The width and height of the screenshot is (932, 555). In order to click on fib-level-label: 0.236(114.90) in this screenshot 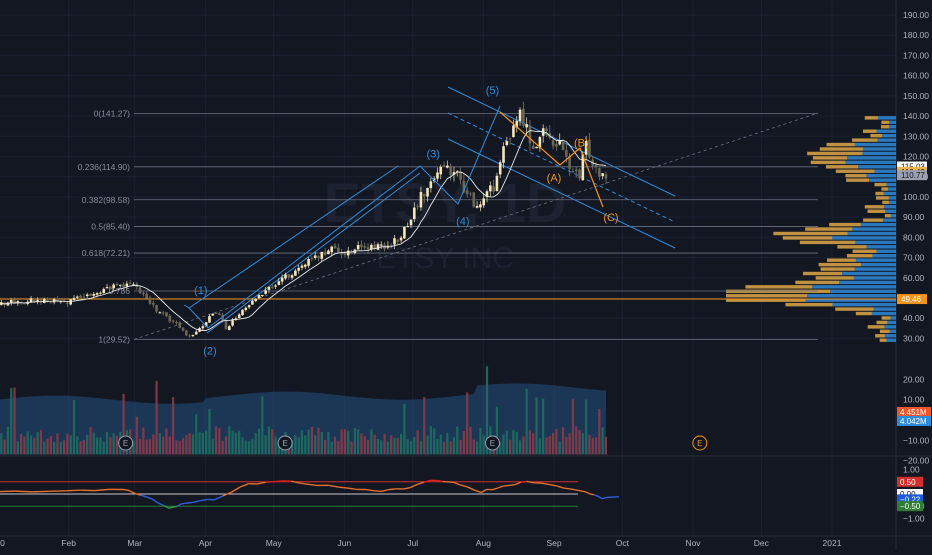, I will do `click(104, 167)`.